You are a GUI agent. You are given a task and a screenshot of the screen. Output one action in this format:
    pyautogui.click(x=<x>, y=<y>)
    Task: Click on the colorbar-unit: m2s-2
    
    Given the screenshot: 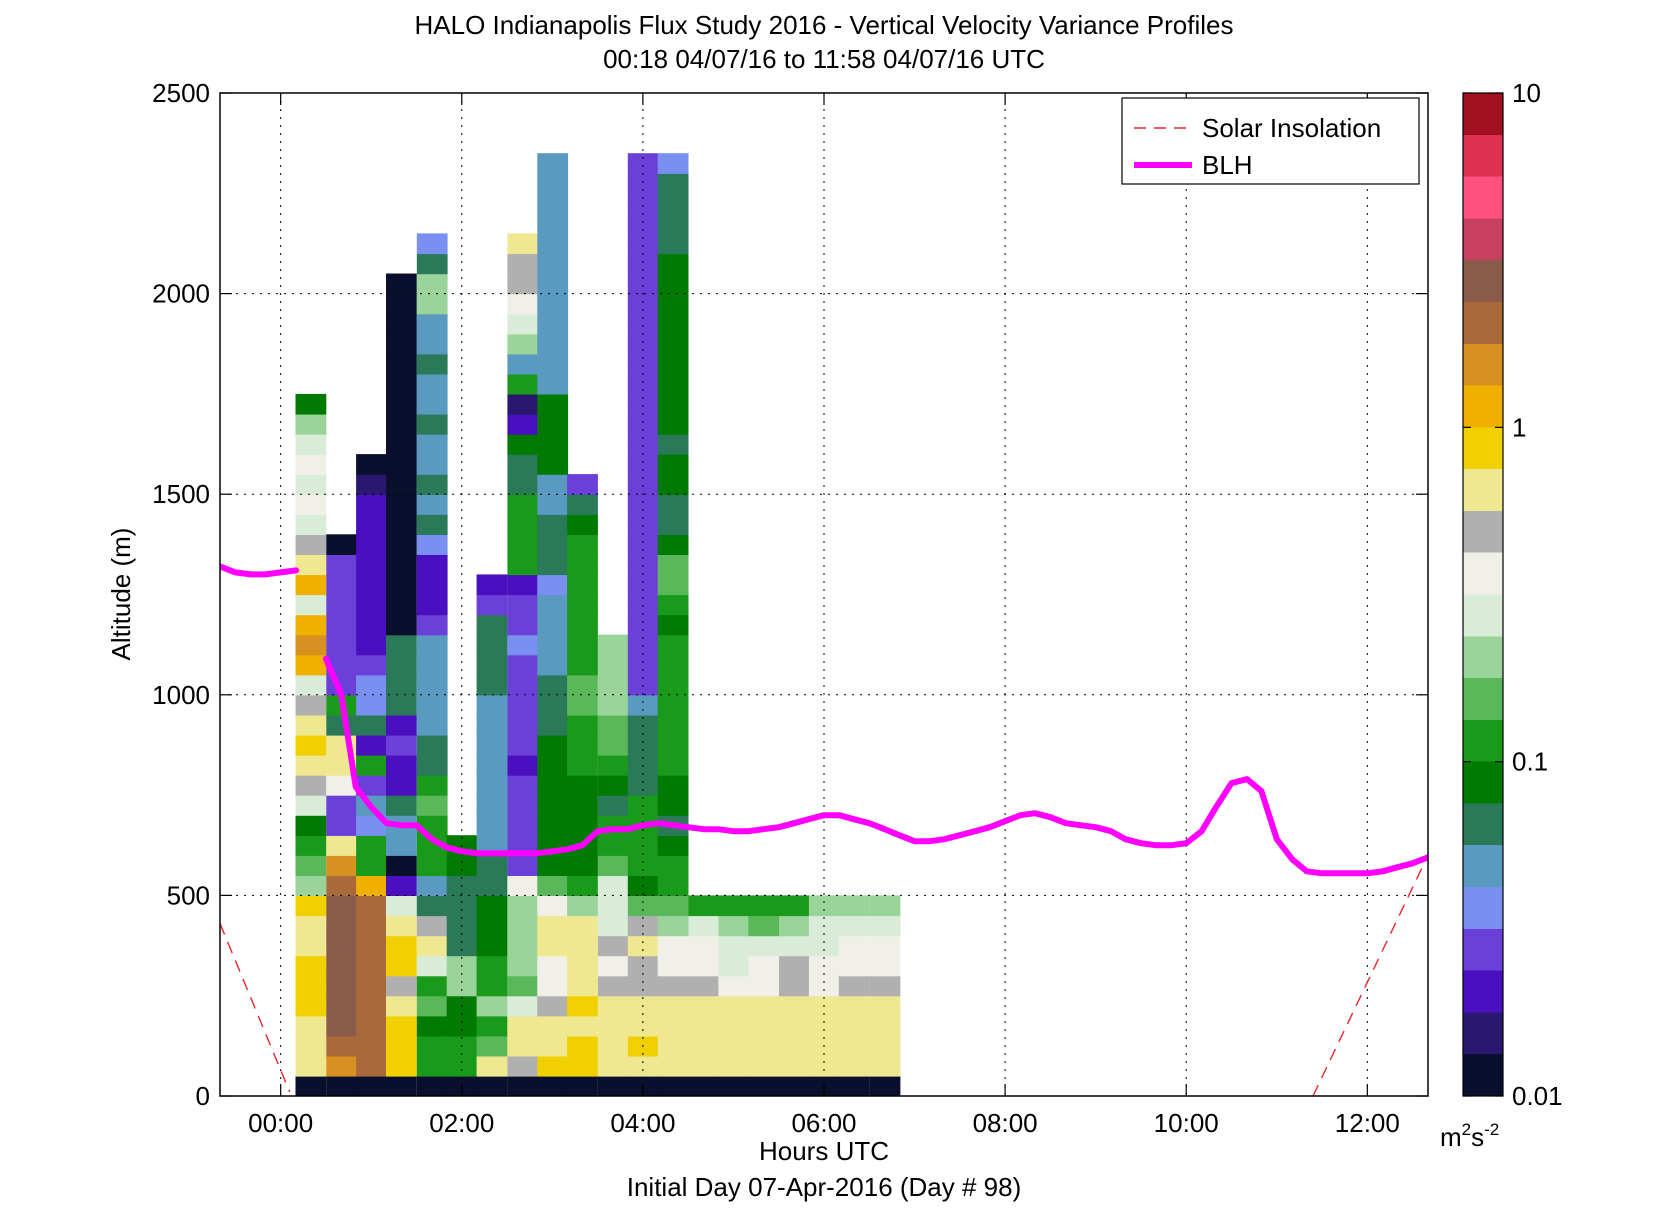 What is the action you would take?
    pyautogui.click(x=1469, y=1136)
    